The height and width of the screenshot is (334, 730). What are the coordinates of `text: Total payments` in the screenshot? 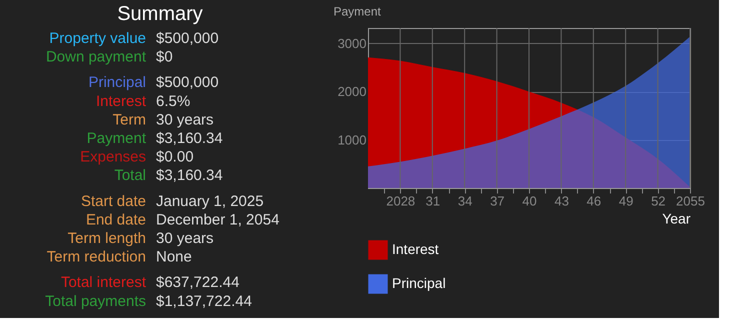 It's located at (95, 301).